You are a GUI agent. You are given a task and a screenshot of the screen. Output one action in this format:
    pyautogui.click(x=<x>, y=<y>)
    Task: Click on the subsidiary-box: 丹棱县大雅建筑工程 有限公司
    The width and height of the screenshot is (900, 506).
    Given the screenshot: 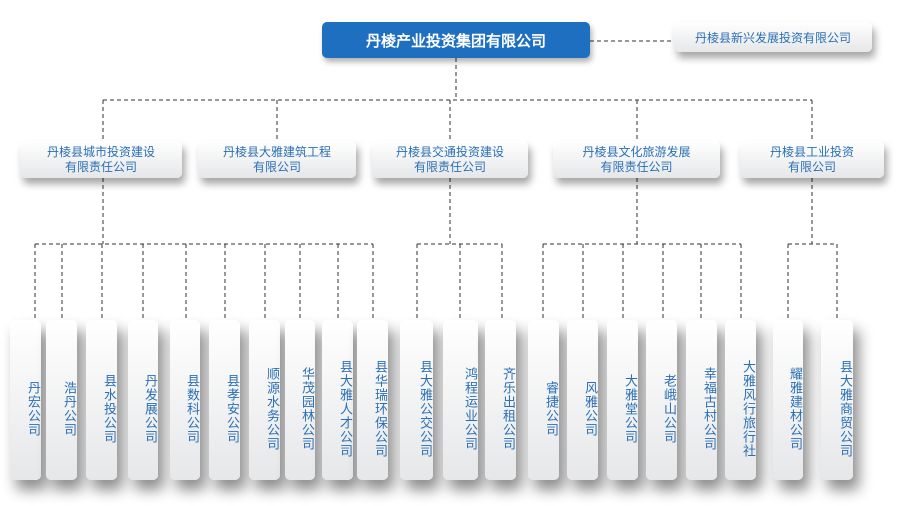 What is the action you would take?
    pyautogui.click(x=277, y=159)
    